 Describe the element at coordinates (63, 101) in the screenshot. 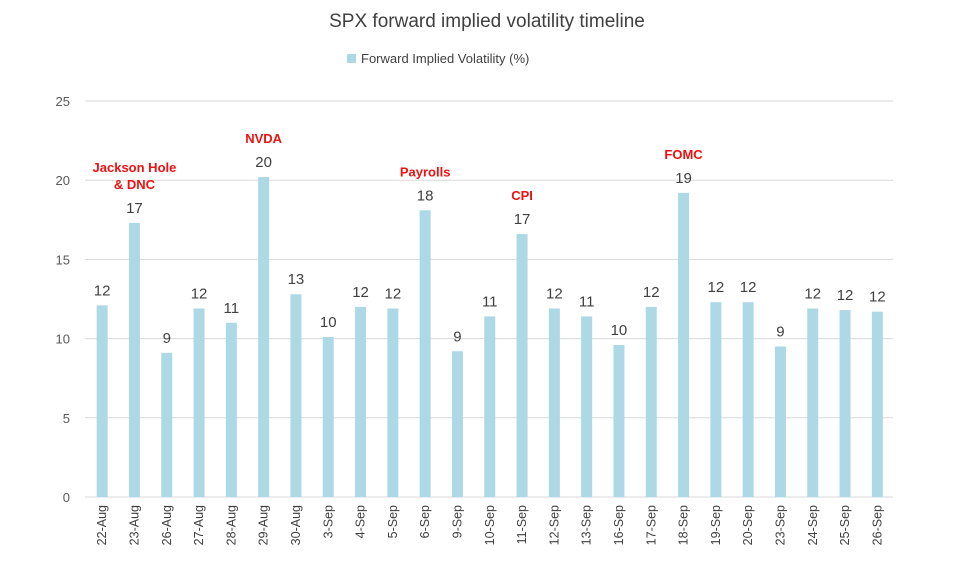

I see `y-tick-label: 25` at that location.